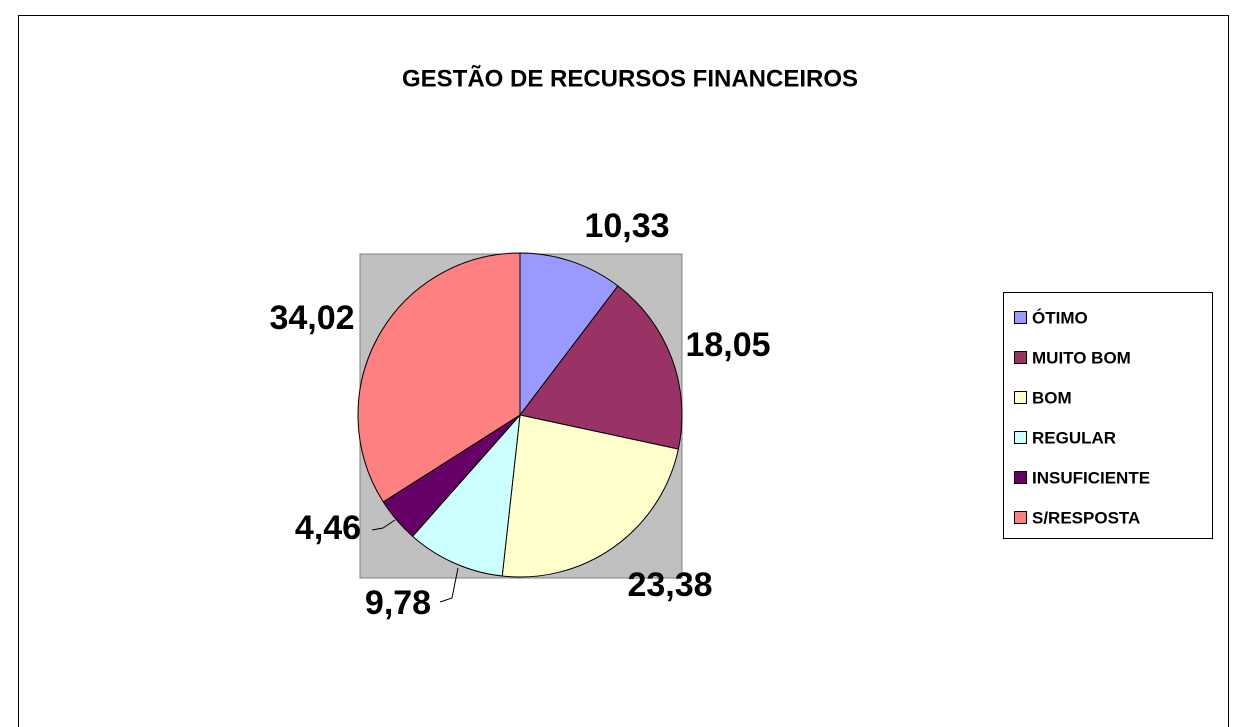  I want to click on data-label: 23,38, so click(669, 585).